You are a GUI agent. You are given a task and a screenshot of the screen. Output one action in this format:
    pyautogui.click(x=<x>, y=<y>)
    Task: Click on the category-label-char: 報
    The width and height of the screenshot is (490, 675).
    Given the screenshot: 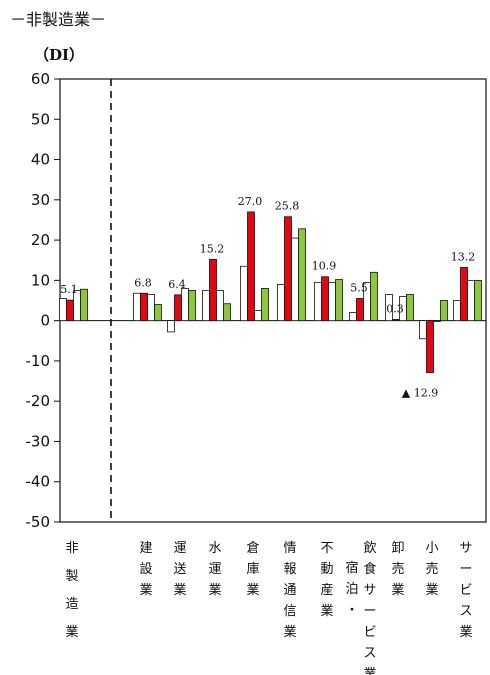 What is the action you would take?
    pyautogui.click(x=289, y=569)
    